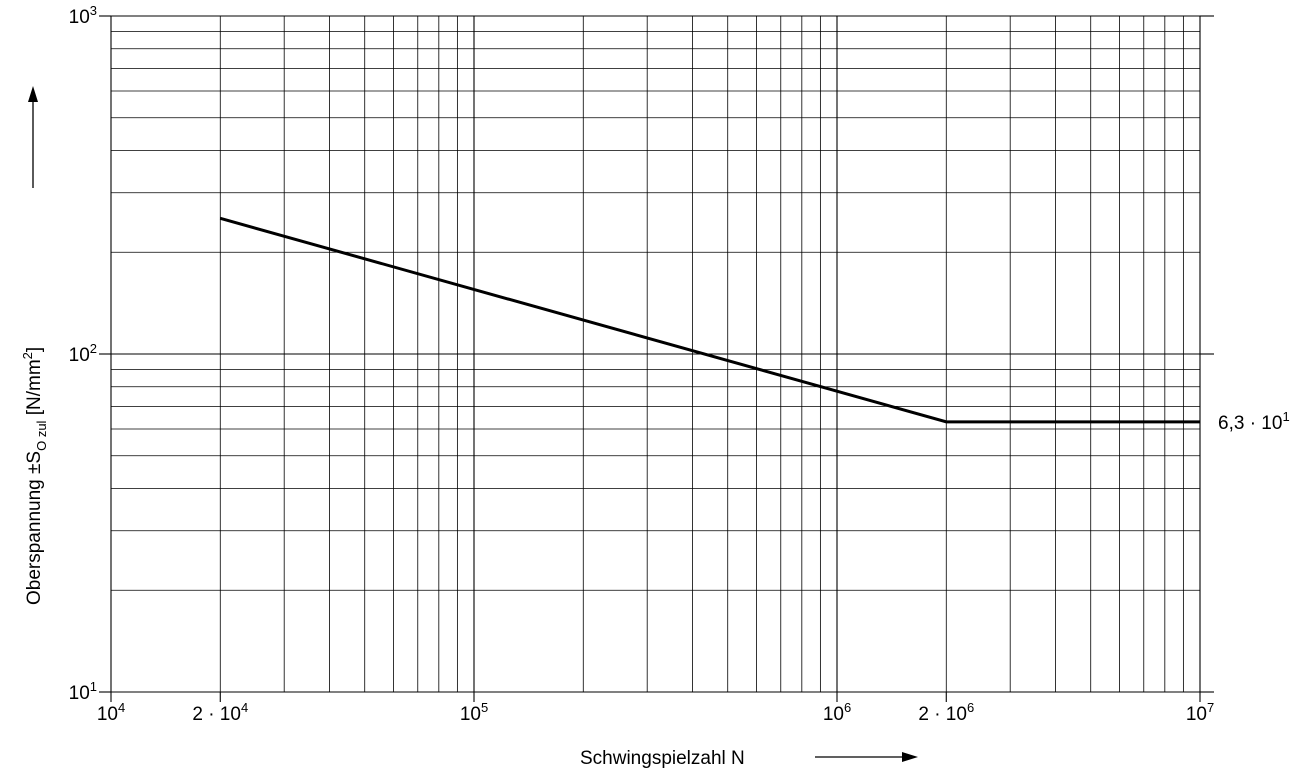 This screenshot has width=1316, height=776. I want to click on y-axis-label-sub: O zul, so click(41, 435).